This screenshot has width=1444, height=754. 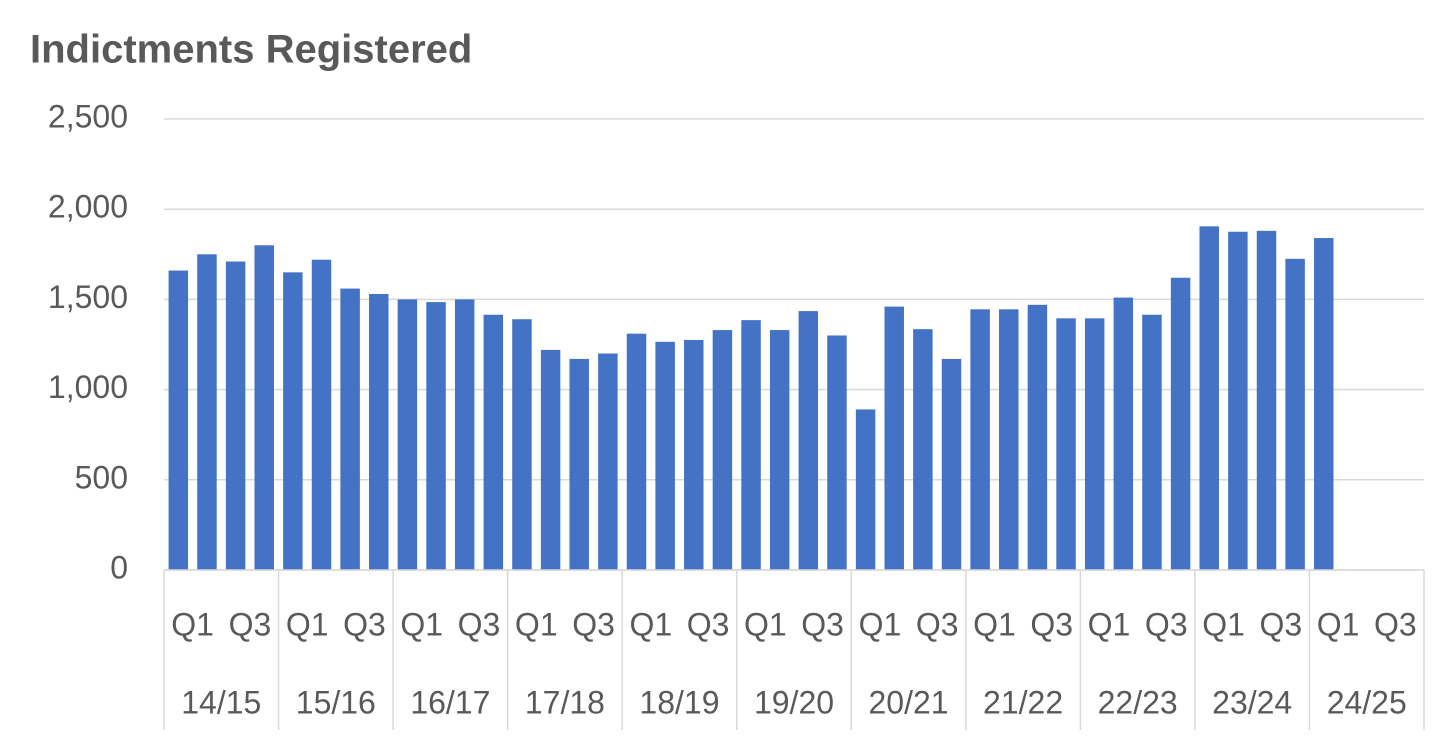 What do you see at coordinates (336, 702) in the screenshot?
I see `x-group-label: 15/16` at bounding box center [336, 702].